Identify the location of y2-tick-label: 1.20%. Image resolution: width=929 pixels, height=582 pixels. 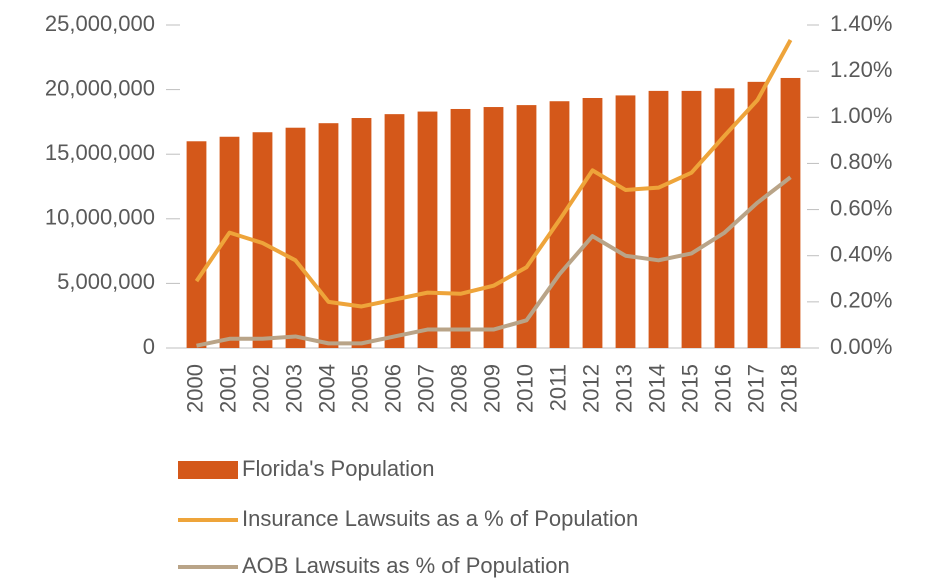
(861, 69).